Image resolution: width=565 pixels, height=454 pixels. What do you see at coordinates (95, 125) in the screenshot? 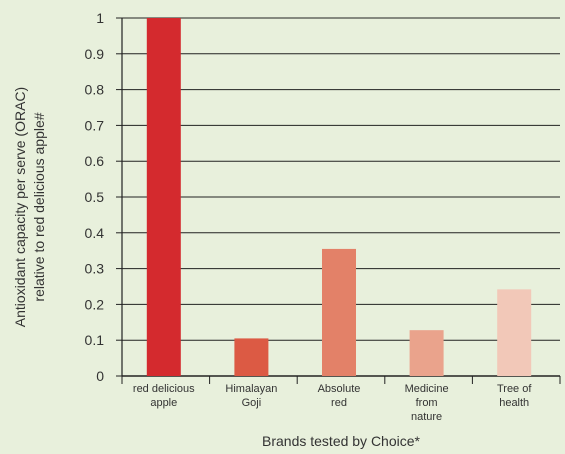
I see `y-tick-label: 0.7` at bounding box center [95, 125].